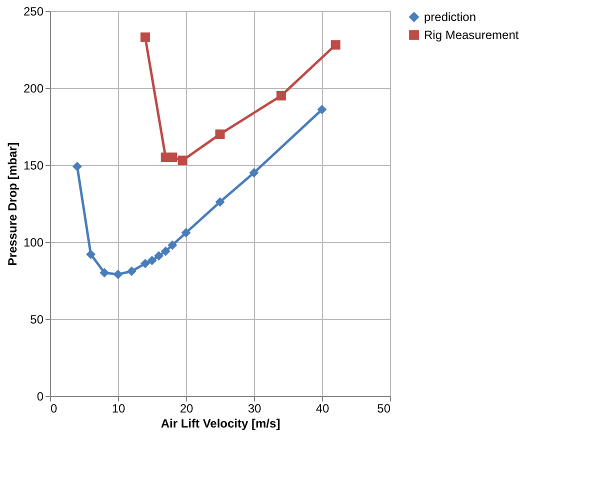 This screenshot has width=609, height=481. I want to click on x-tick-label: 40, so click(323, 409).